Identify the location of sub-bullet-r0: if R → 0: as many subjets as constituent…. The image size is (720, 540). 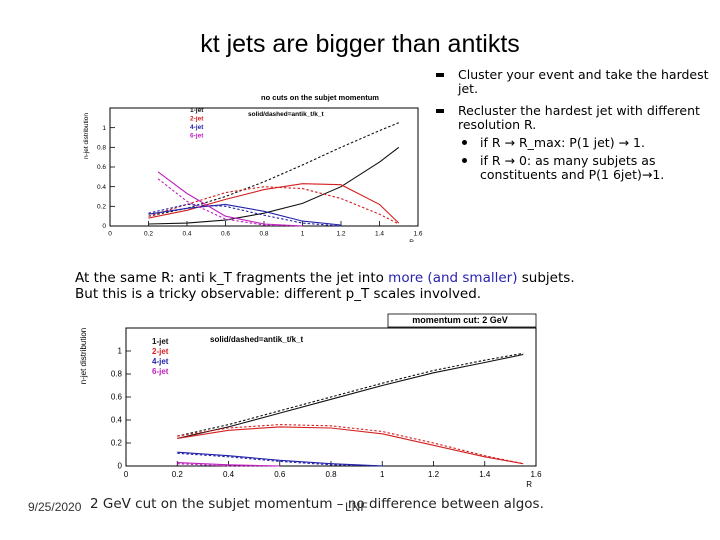
(587, 168).